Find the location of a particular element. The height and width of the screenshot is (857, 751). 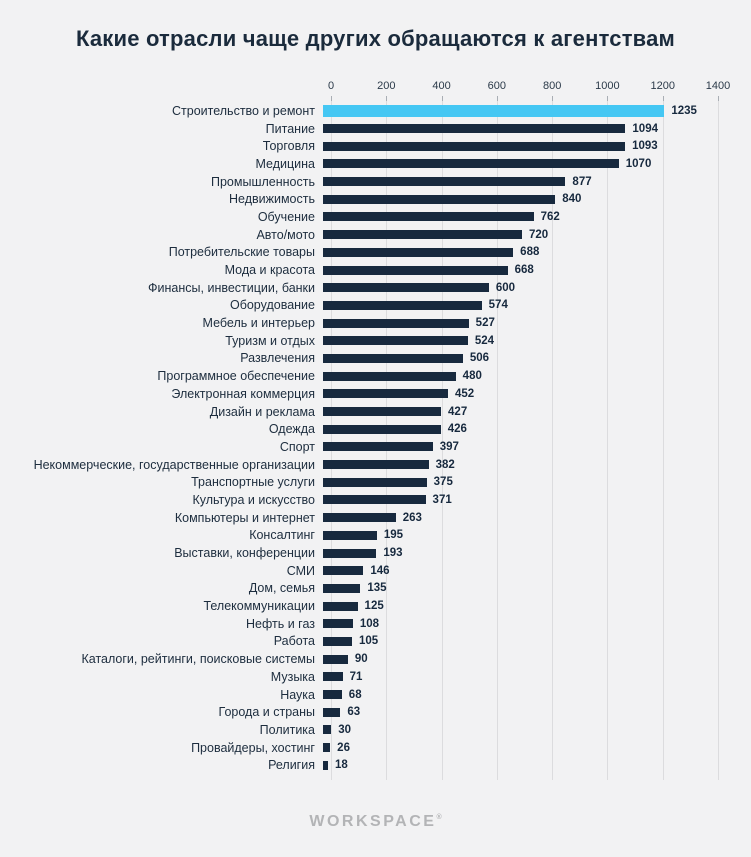

value-label: 375 is located at coordinates (443, 482).